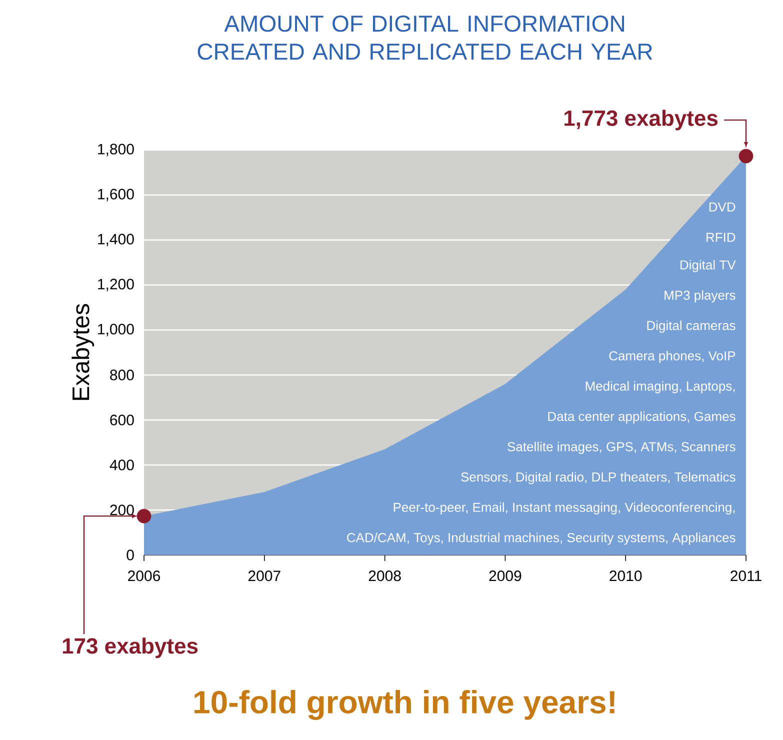  What do you see at coordinates (116, 330) in the screenshot?
I see `y-tick-label: 1,000` at bounding box center [116, 330].